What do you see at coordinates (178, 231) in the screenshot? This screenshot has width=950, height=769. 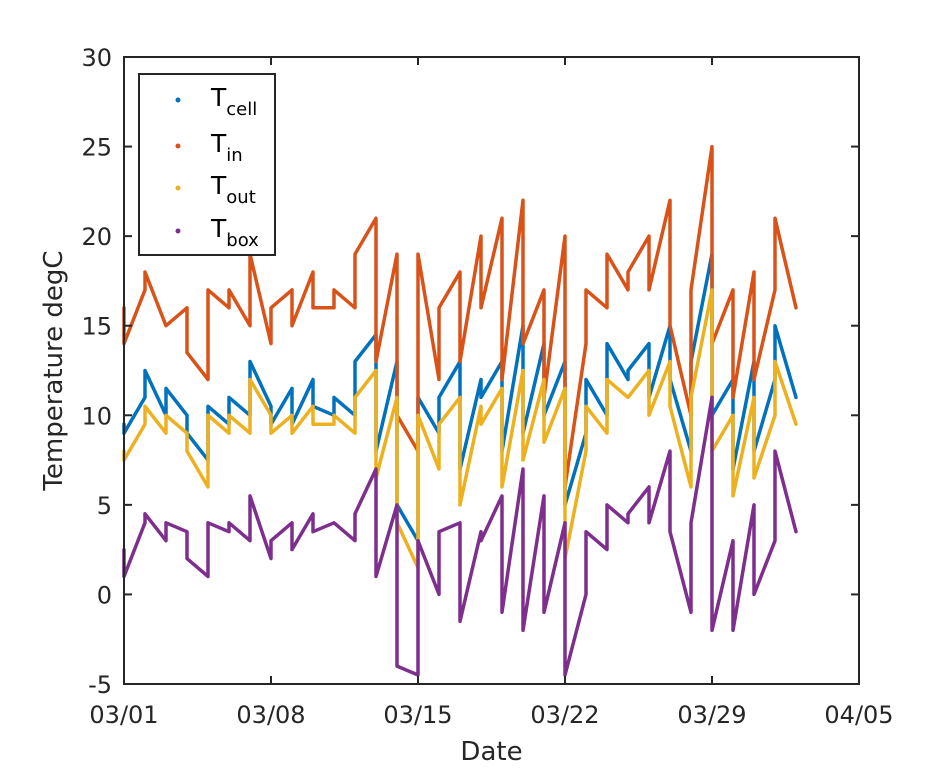 I see `legend-marker-box` at bounding box center [178, 231].